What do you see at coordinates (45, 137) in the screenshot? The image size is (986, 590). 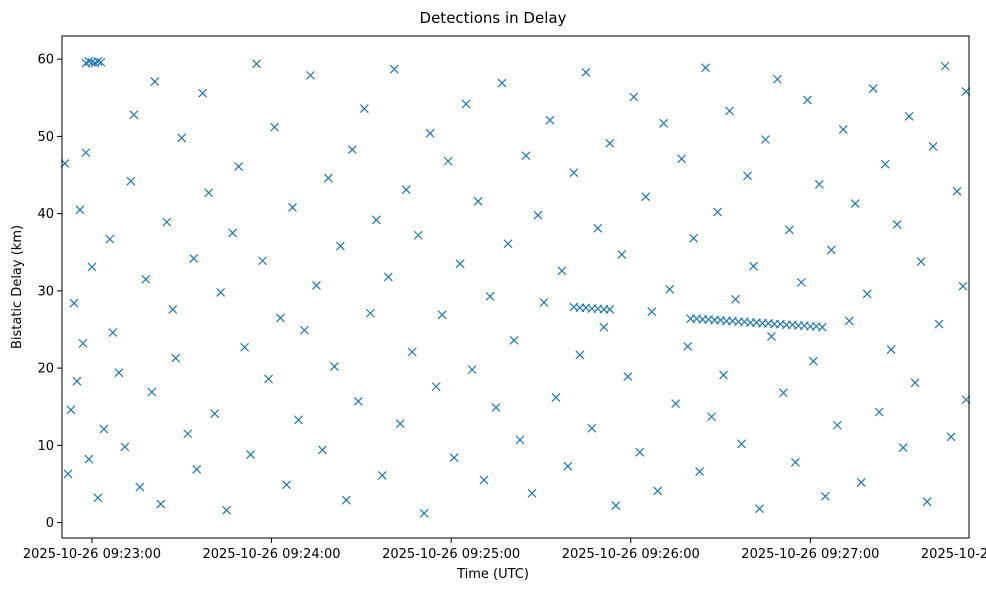 I see `y-tick-label: 50` at bounding box center [45, 137].